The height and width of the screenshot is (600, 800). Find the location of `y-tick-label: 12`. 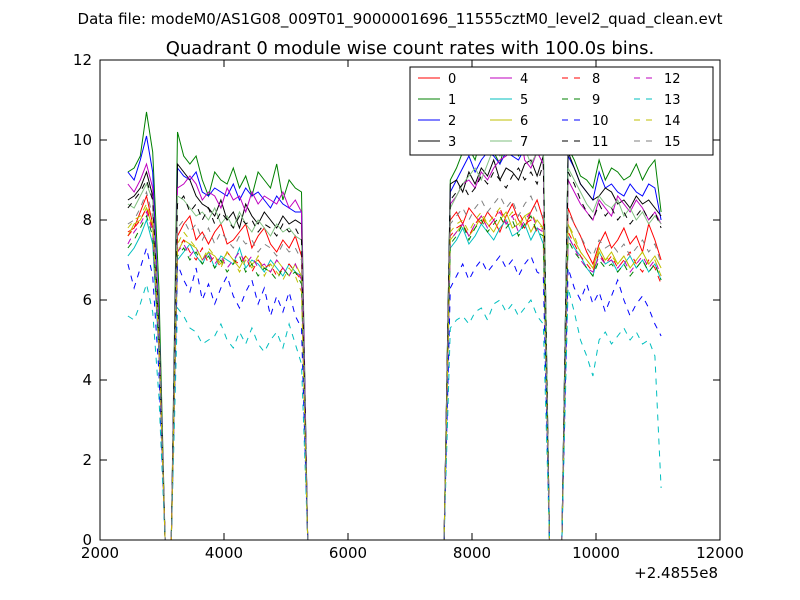

y-tick-label: 12 is located at coordinates (82, 60).